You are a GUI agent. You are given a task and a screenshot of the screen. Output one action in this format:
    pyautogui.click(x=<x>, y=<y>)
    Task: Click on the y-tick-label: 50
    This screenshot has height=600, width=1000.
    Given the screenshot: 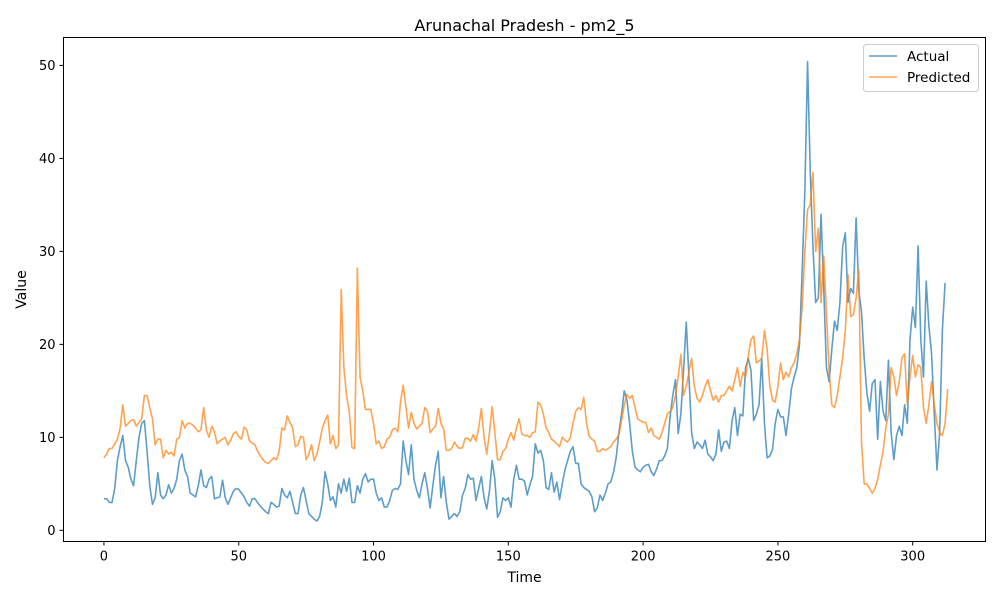 What is the action you would take?
    pyautogui.click(x=47, y=66)
    